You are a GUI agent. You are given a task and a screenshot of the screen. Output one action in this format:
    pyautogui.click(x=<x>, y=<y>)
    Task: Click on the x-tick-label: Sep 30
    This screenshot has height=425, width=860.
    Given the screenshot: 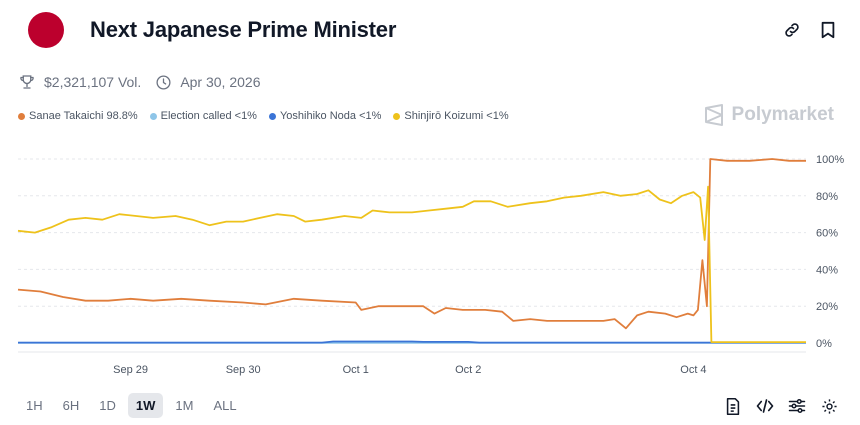 What is the action you would take?
    pyautogui.click(x=243, y=370)
    